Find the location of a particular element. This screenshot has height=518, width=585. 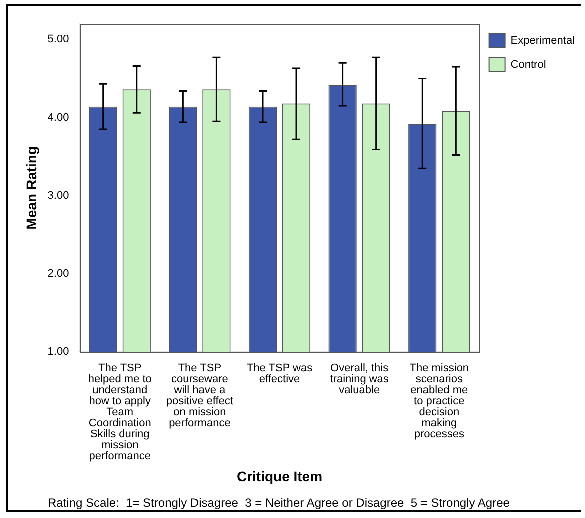

legend-label: Control is located at coordinates (528, 65).